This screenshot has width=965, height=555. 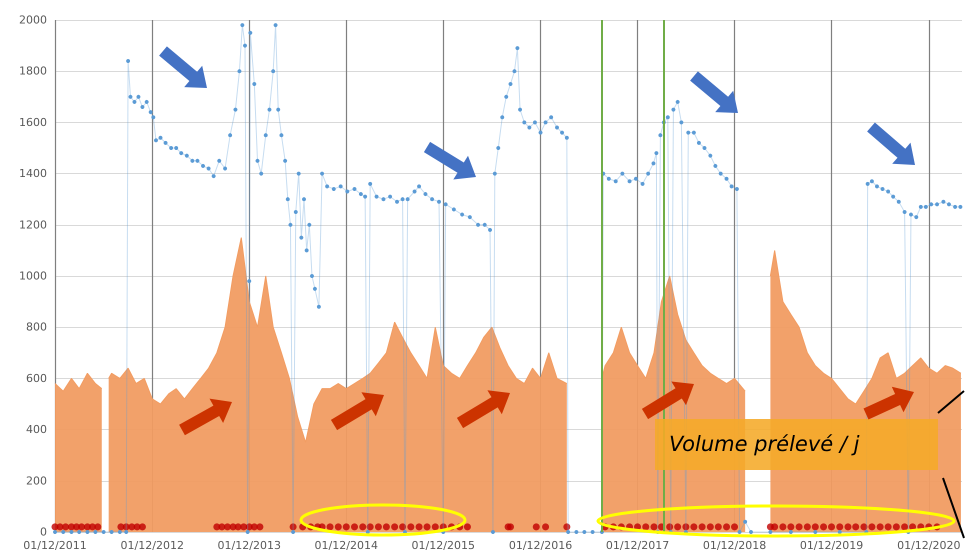 I want to click on y-tick-label: 600, so click(x=36, y=378).